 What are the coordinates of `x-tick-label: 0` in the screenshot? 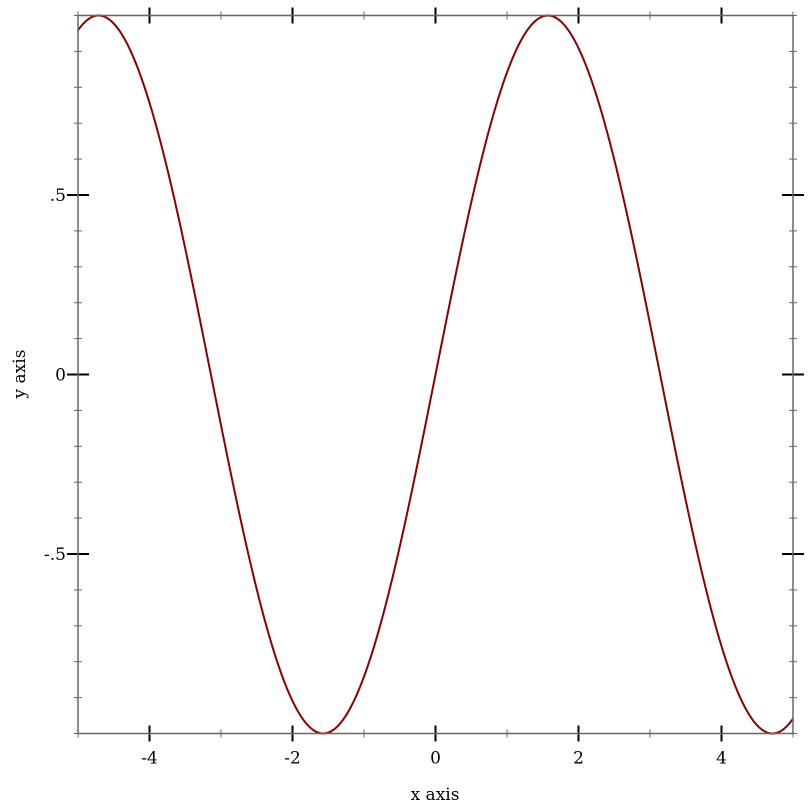 It's located at (435, 759).